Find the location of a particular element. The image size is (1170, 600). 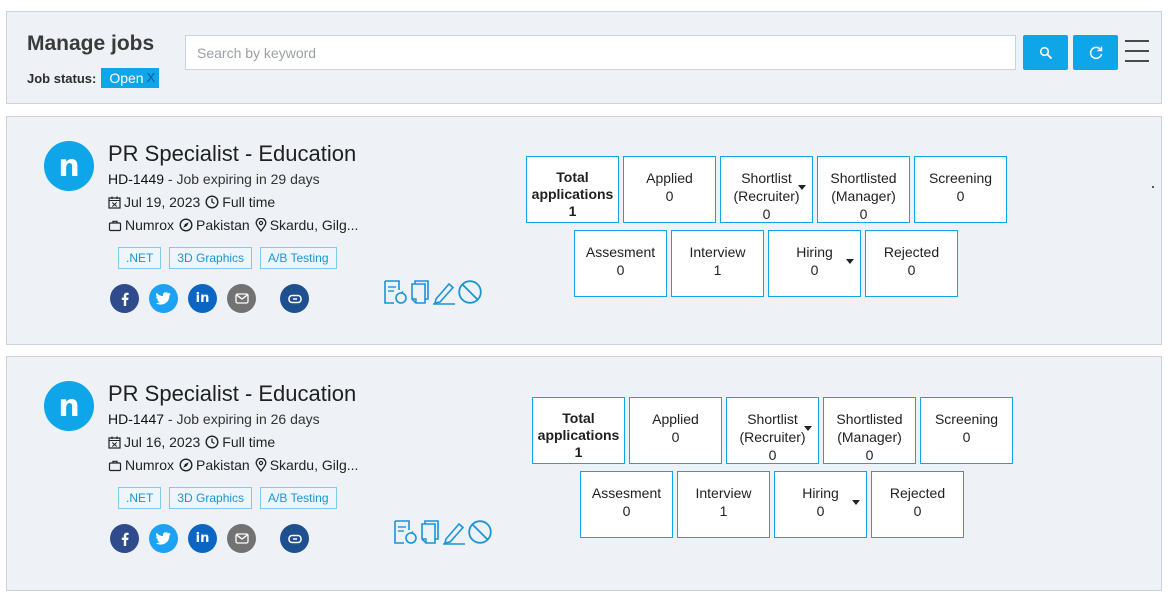

stat-label: (Manager) is located at coordinates (869, 437).